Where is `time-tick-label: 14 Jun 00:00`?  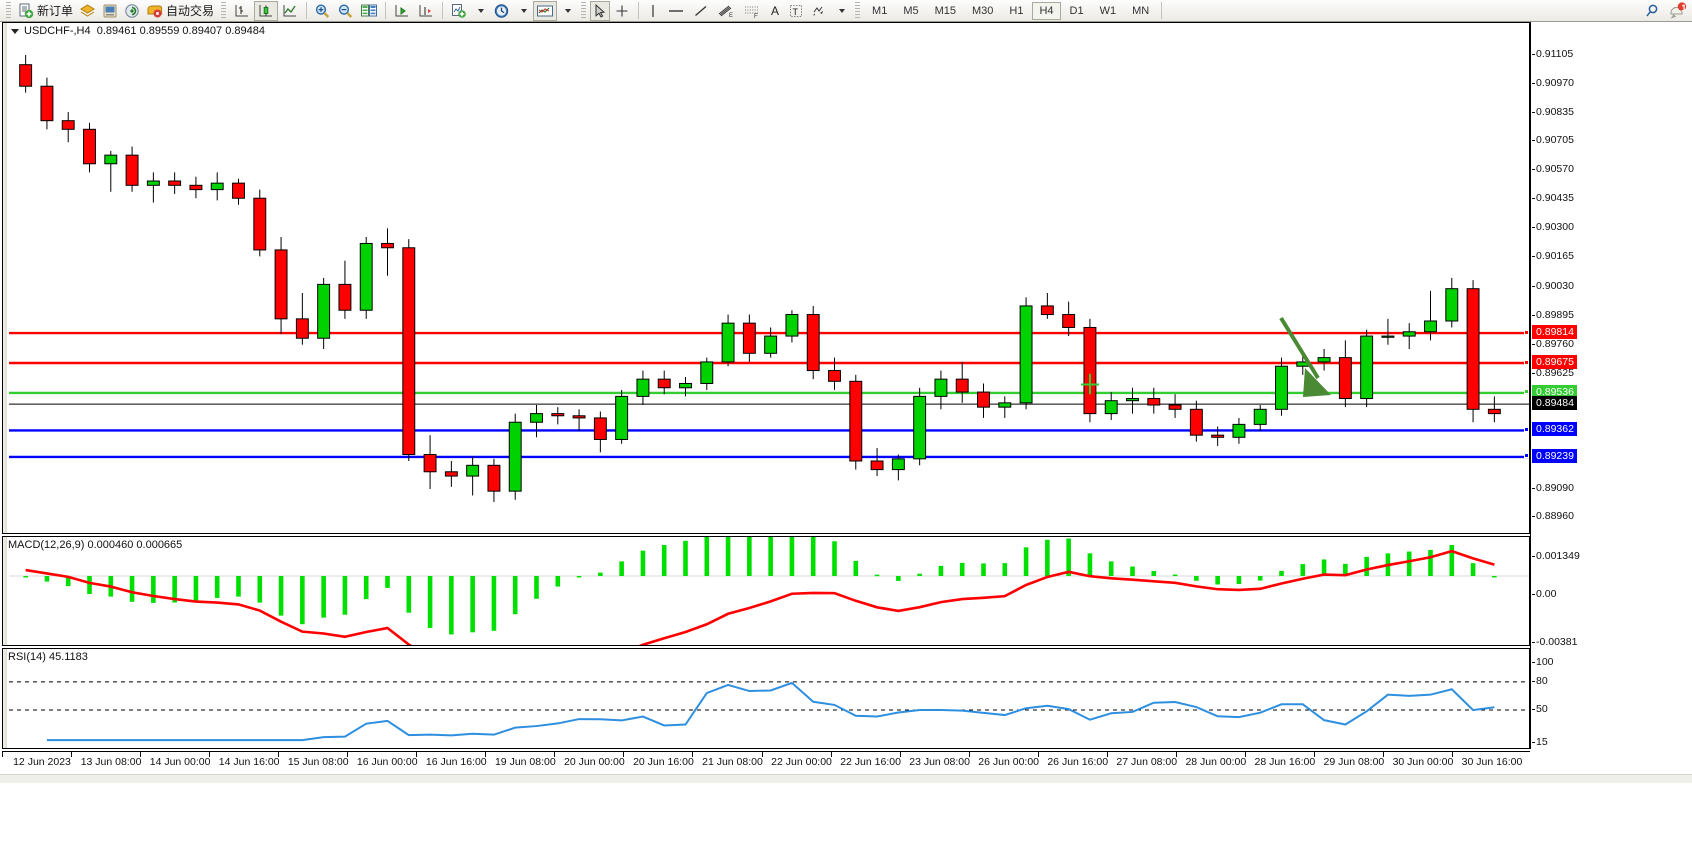
time-tick-label: 14 Jun 00:00 is located at coordinates (180, 762).